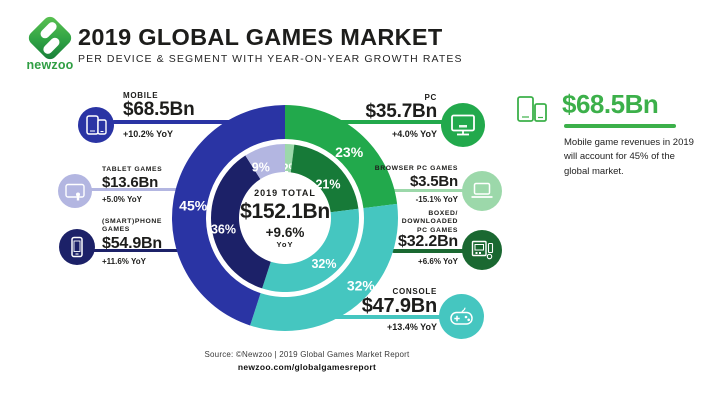 The image size is (720, 405). Describe the element at coordinates (50, 65) in the screenshot. I see `newzoo-wordmark: newzoo` at that location.